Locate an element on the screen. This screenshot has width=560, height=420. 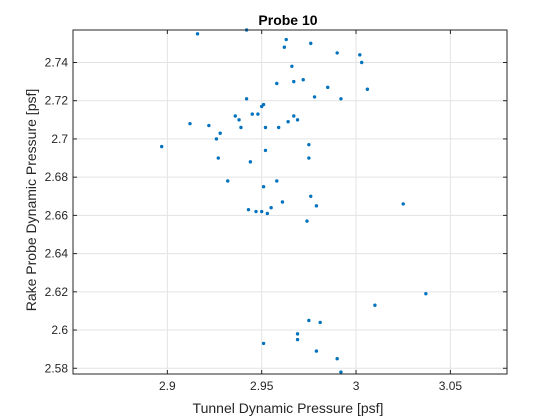
y-tick-label: 2.66 is located at coordinates (57, 215).